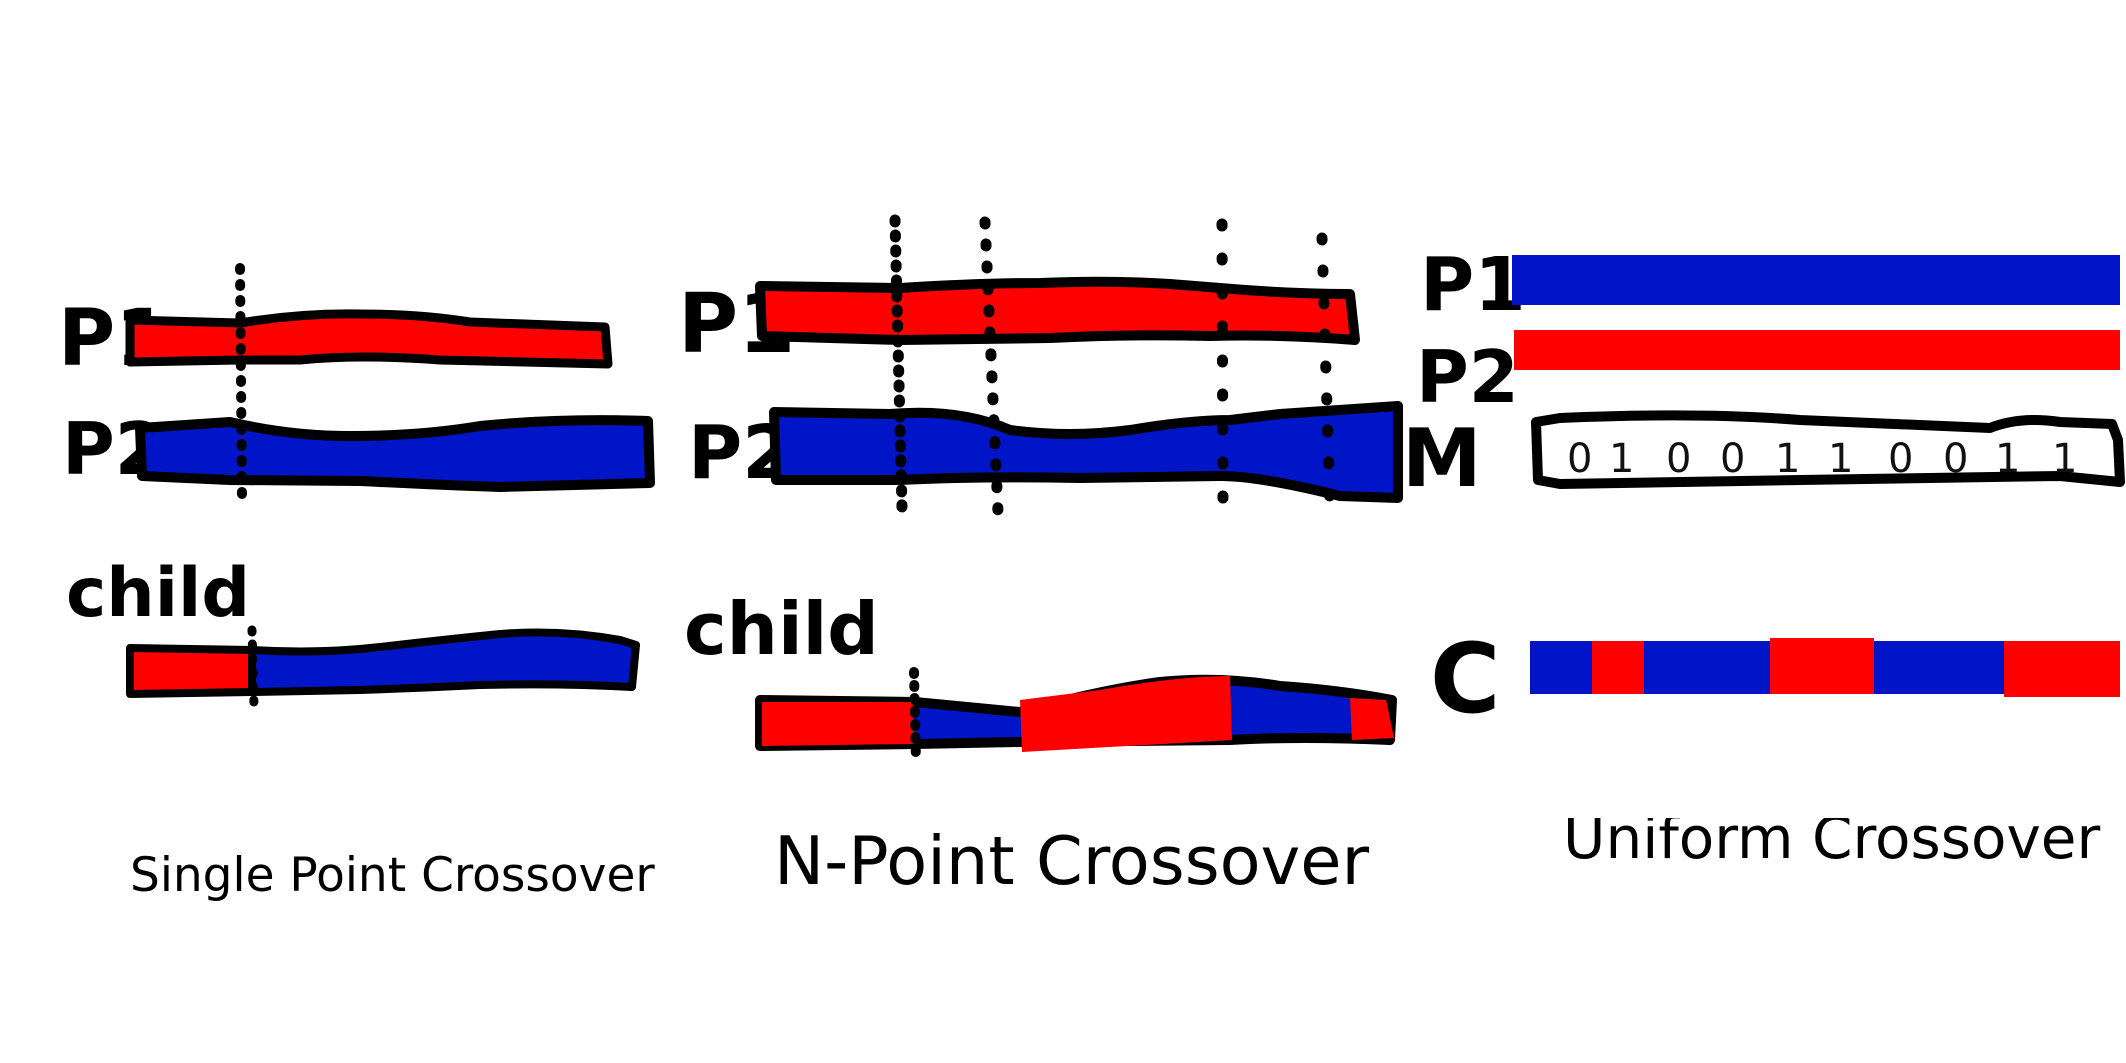  What do you see at coordinates (191, 671) in the screenshot?
I see `single-child-bar` at bounding box center [191, 671].